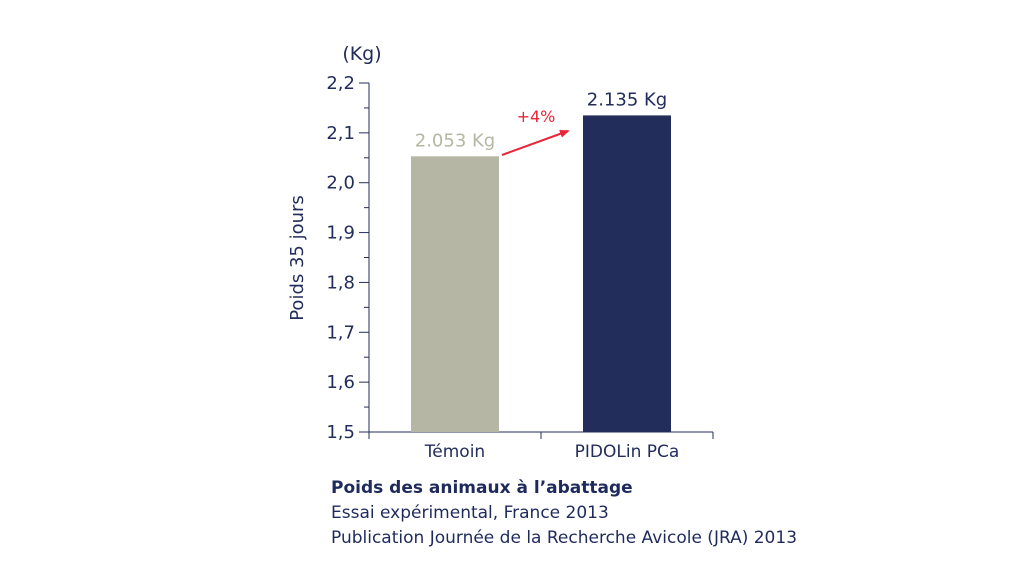 The image size is (1024, 576). Describe the element at coordinates (340, 332) in the screenshot. I see `y-tick-label: 1,7` at that location.